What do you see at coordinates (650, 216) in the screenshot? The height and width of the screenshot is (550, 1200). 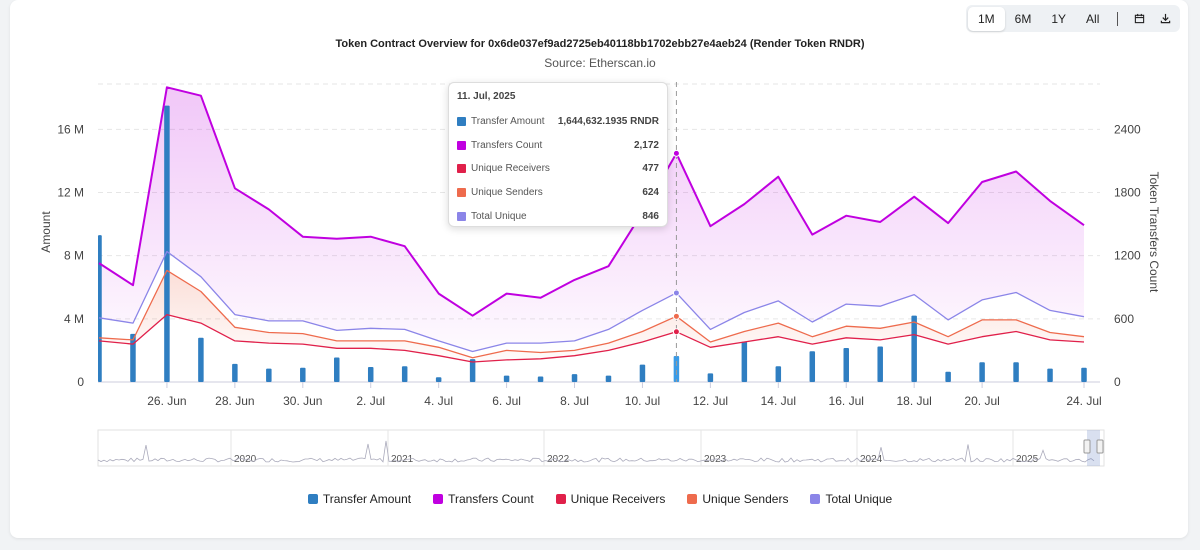 I see `tooltip-value: 846` at bounding box center [650, 216].